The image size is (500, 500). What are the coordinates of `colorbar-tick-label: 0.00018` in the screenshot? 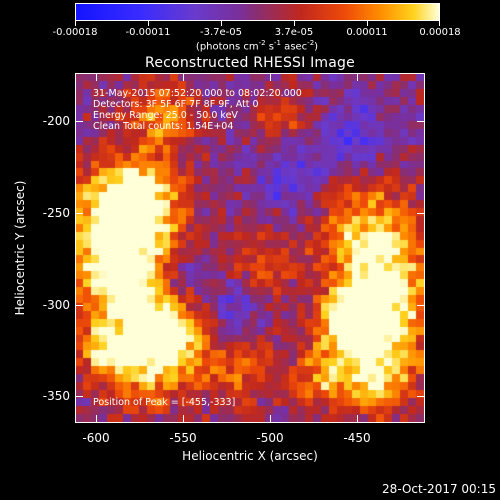 It's located at (440, 32).